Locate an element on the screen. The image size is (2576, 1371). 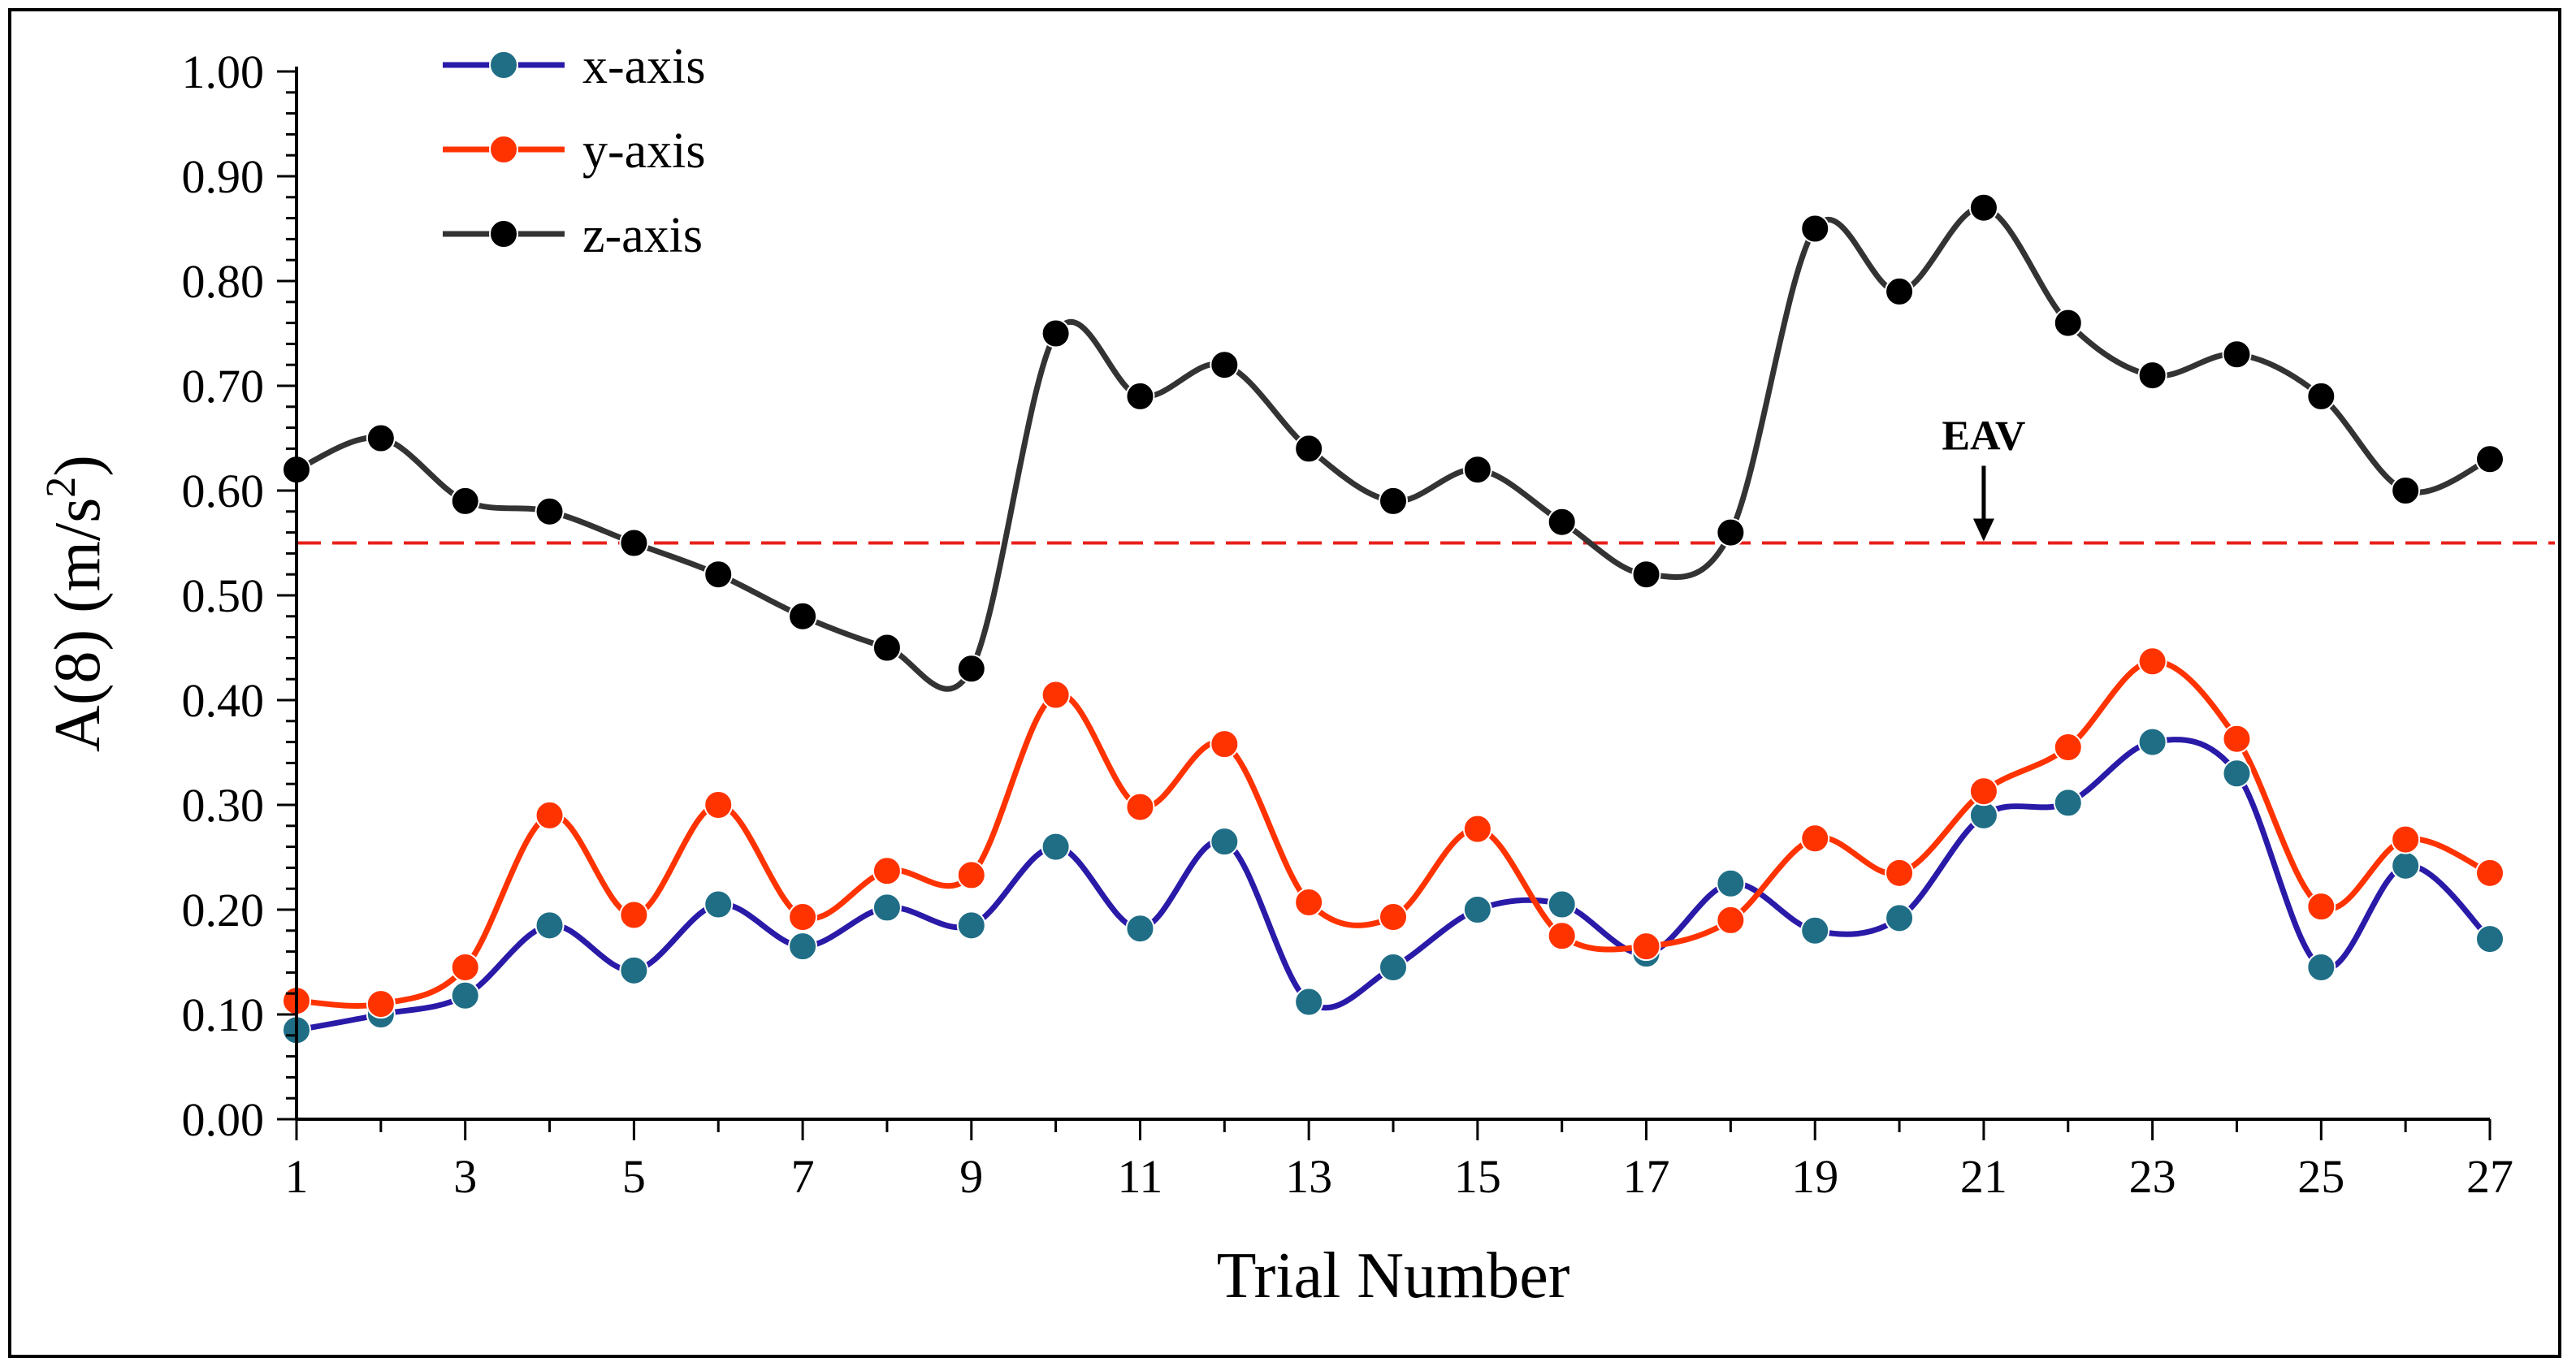
x-tick-label: 15 is located at coordinates (1477, 1176).